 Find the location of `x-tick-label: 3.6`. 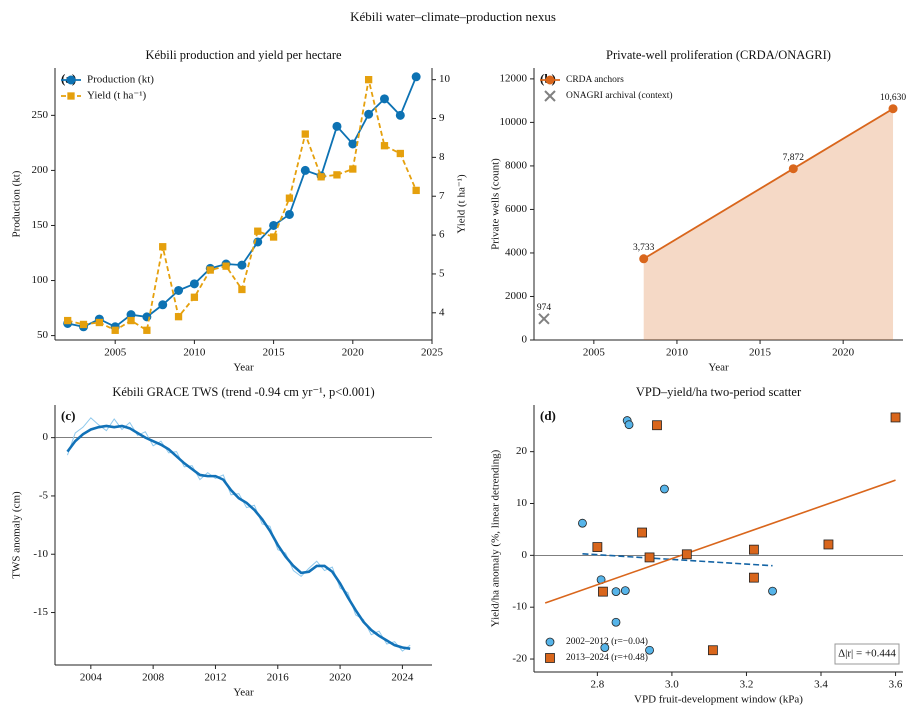

x-tick-label: 3.6 is located at coordinates (896, 685).